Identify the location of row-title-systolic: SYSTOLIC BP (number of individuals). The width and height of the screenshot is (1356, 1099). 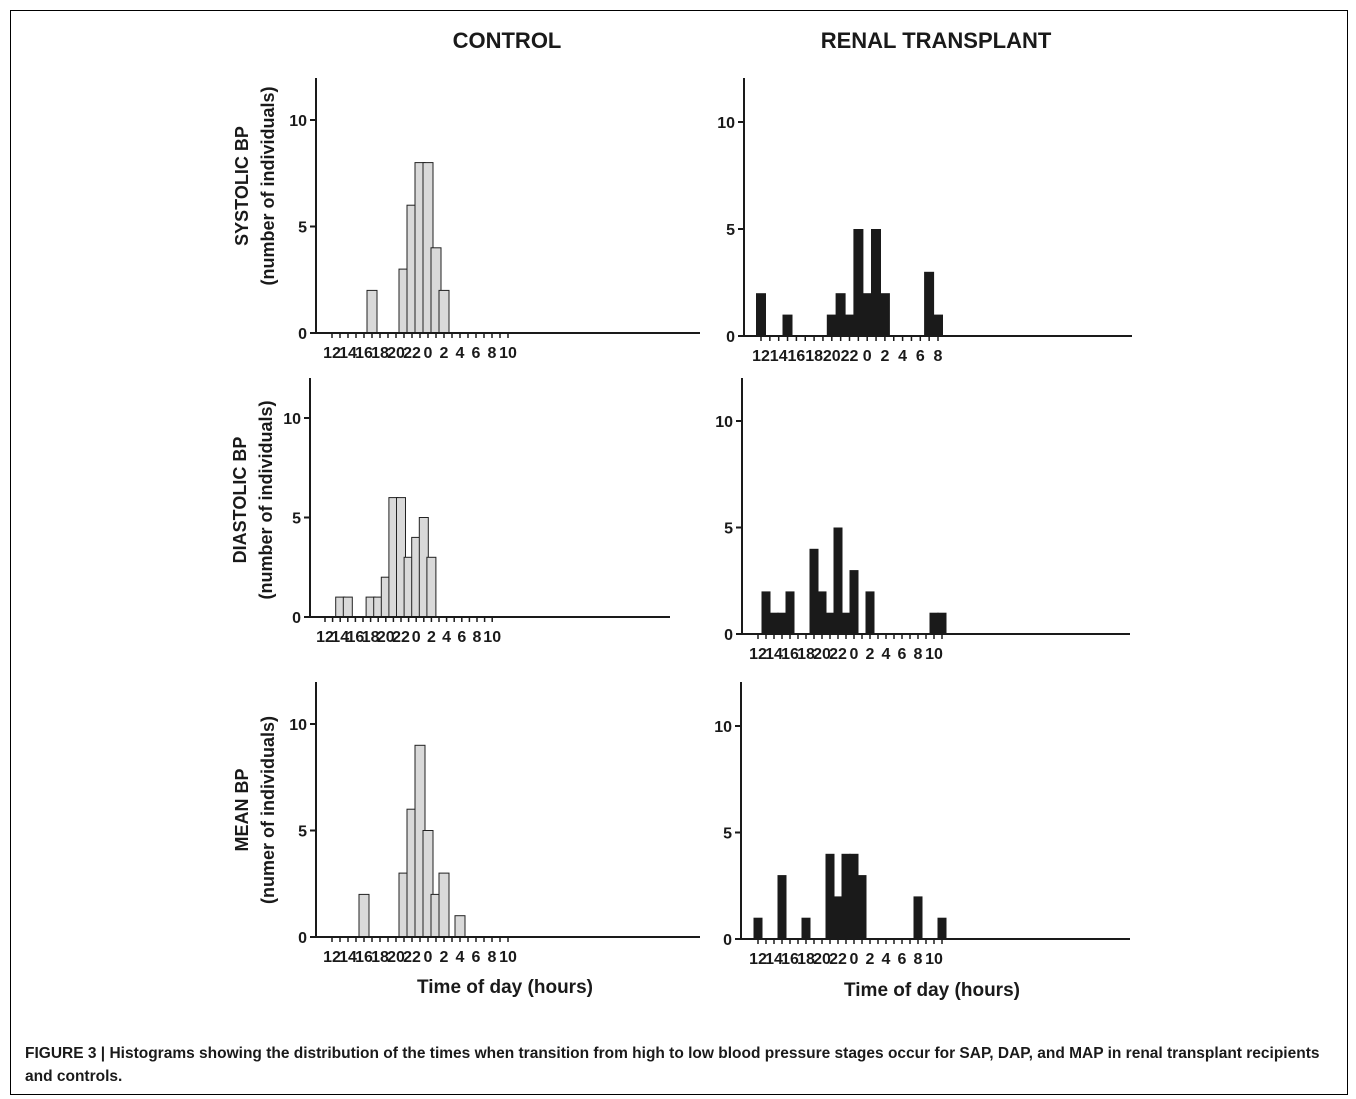
(255, 185).